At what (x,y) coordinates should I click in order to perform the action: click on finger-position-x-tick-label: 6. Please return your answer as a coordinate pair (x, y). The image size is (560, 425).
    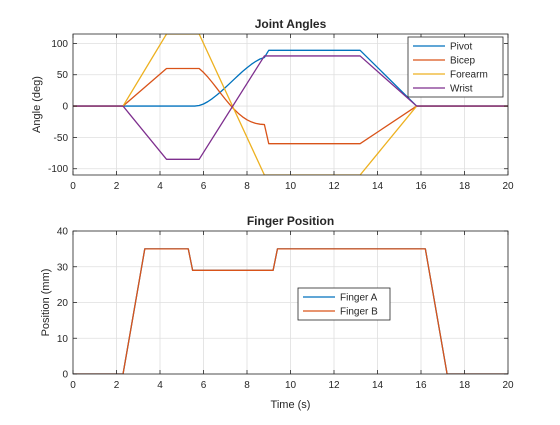
    Looking at the image, I should click on (204, 385).